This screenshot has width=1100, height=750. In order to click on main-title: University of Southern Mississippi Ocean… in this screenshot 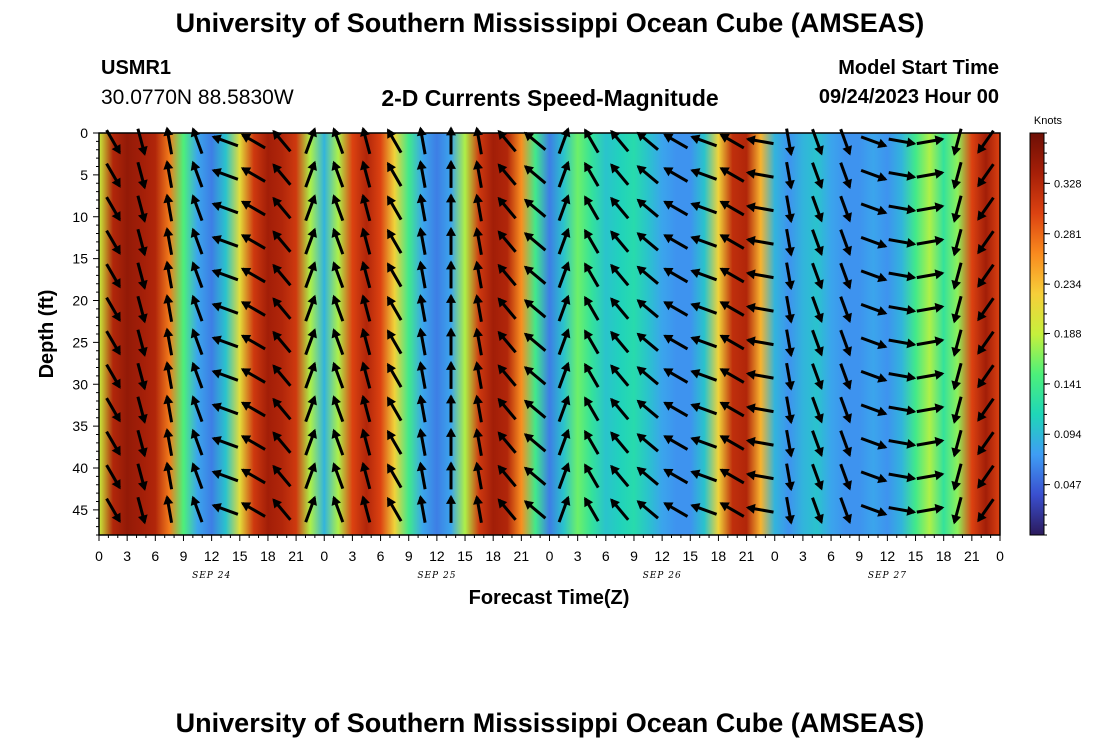, I will do `click(550, 23)`.